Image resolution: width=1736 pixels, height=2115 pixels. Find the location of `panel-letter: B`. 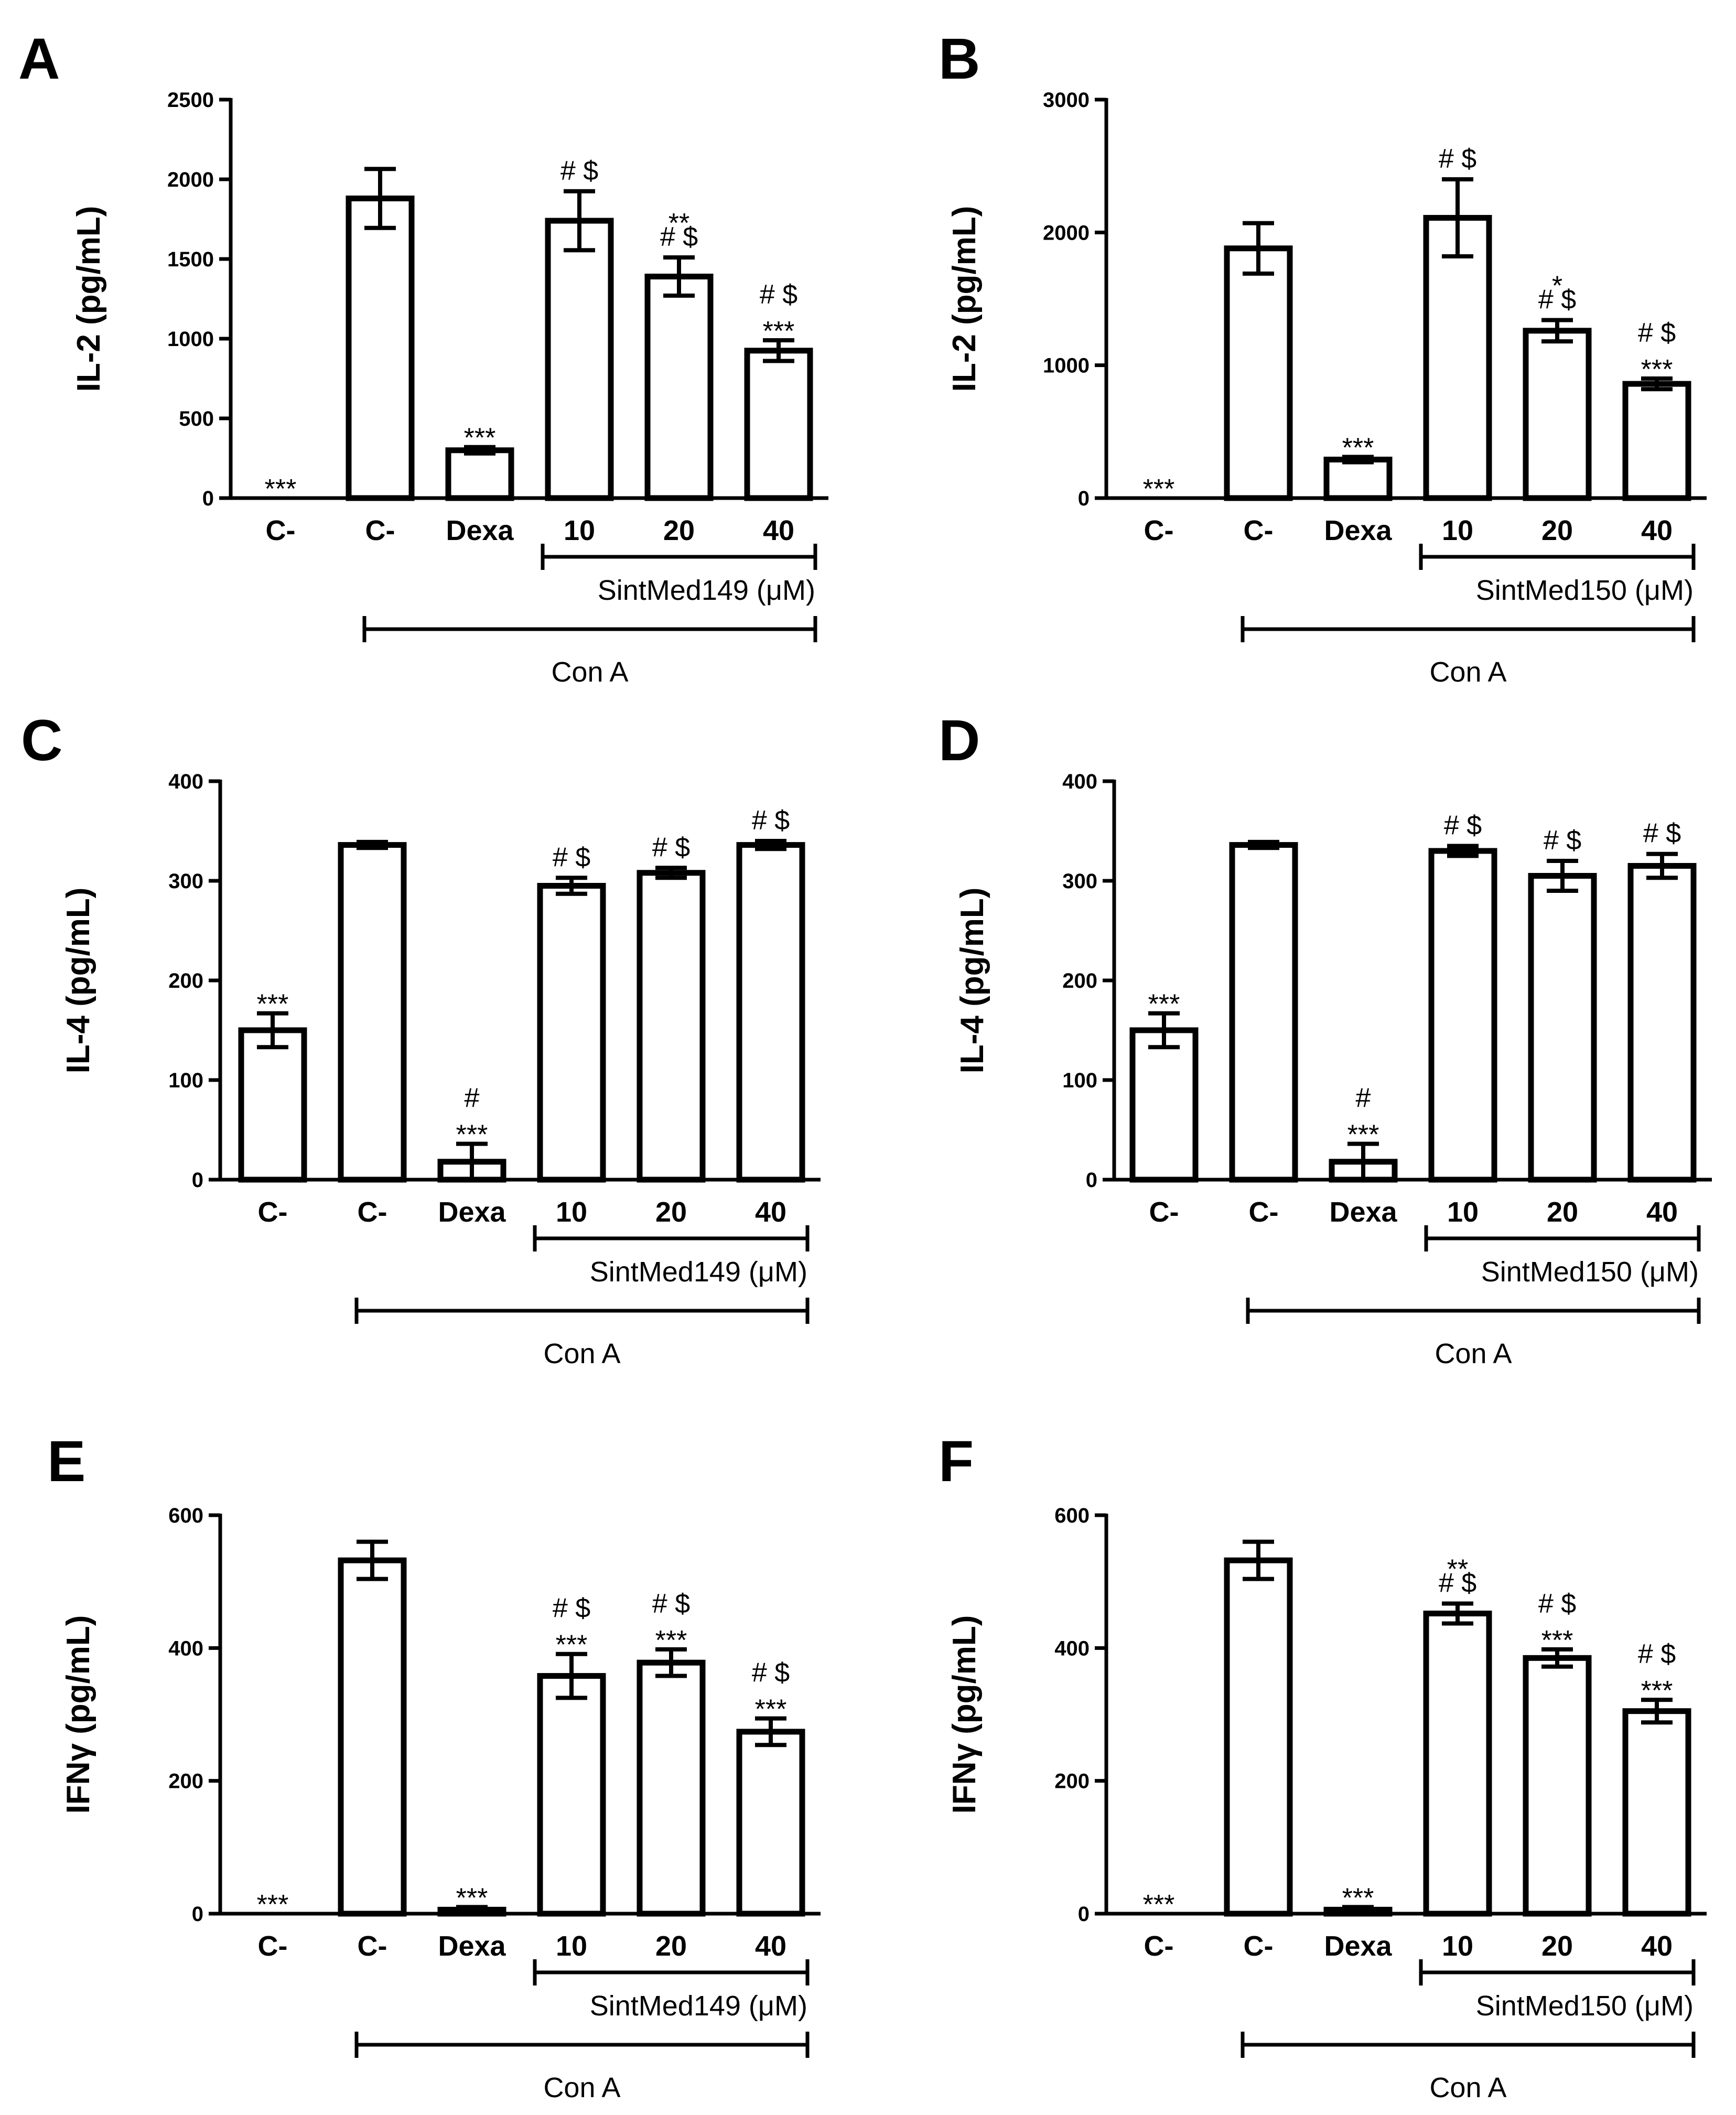

panel-letter: B is located at coordinates (960, 59).